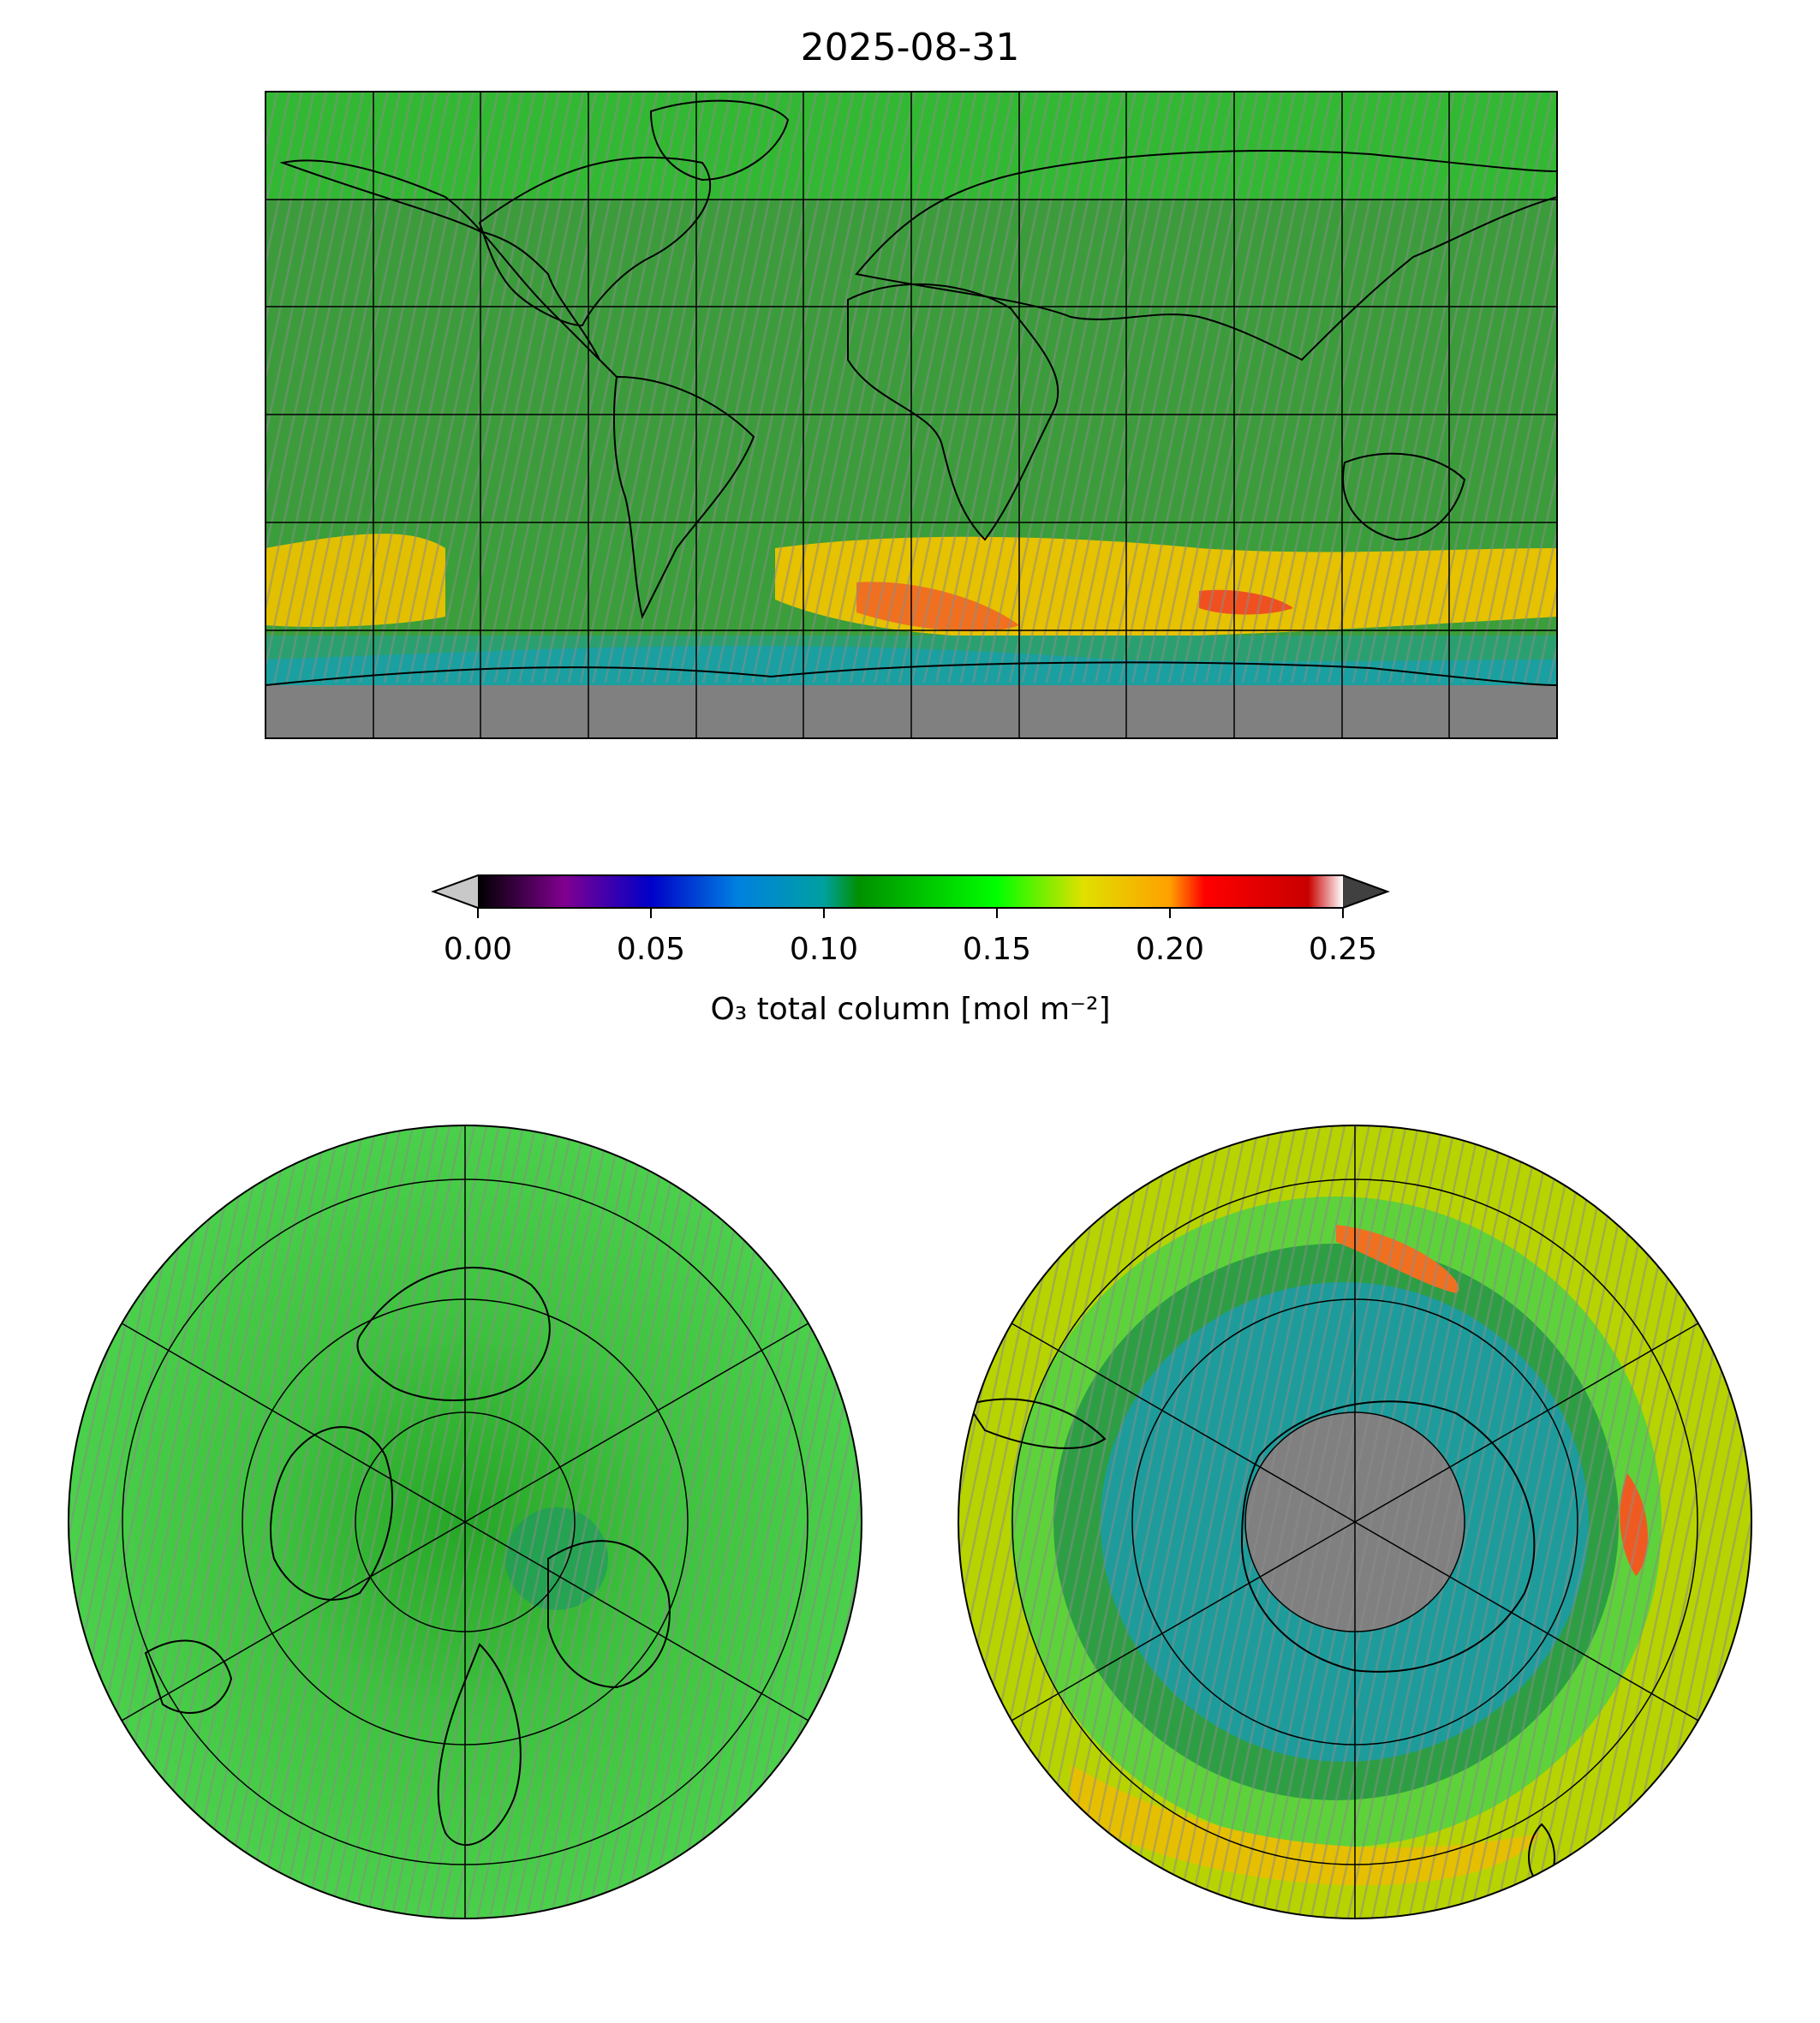 Image resolution: width=1820 pixels, height=2023 pixels. Describe the element at coordinates (719, 140) in the screenshot. I see `coast-greenland` at that location.